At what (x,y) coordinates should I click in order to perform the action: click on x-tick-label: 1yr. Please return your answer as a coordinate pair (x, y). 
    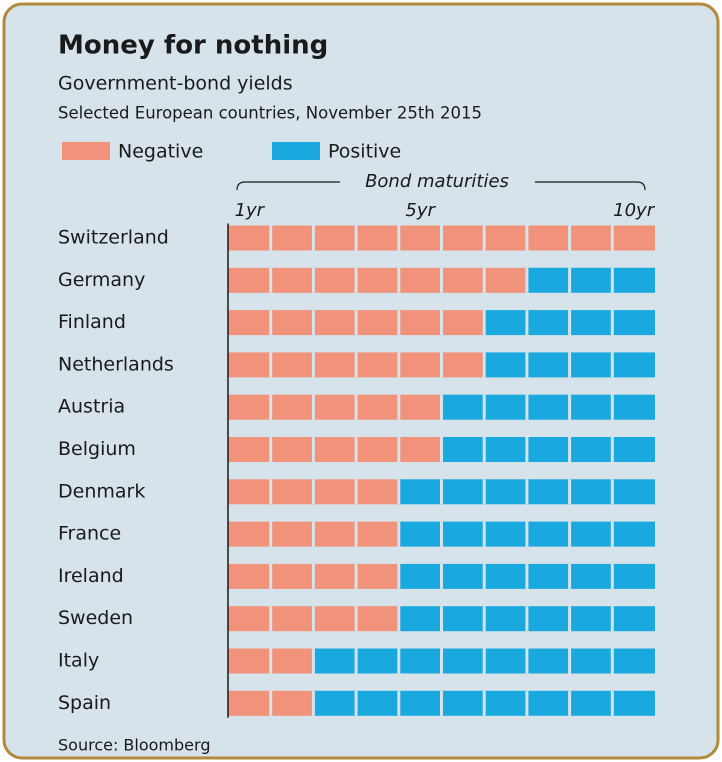
    Looking at the image, I should click on (250, 210).